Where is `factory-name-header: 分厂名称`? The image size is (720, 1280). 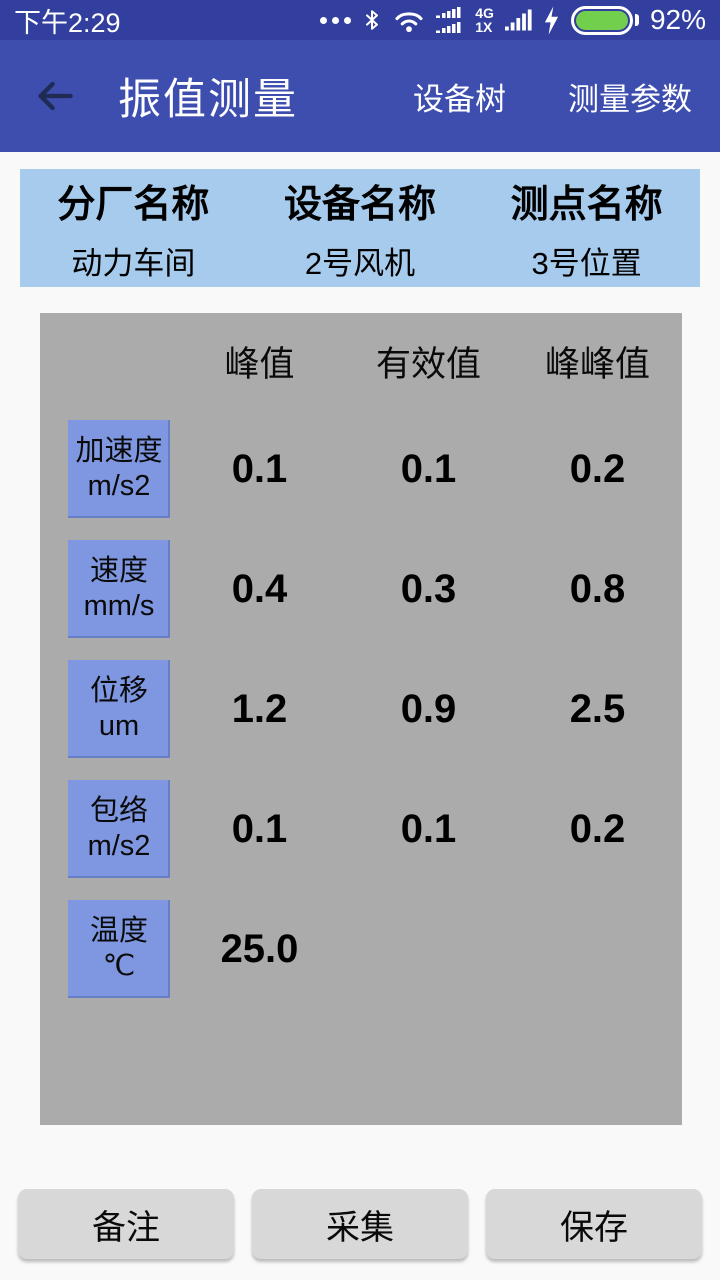
factory-name-header: 分厂名称 is located at coordinates (133, 205).